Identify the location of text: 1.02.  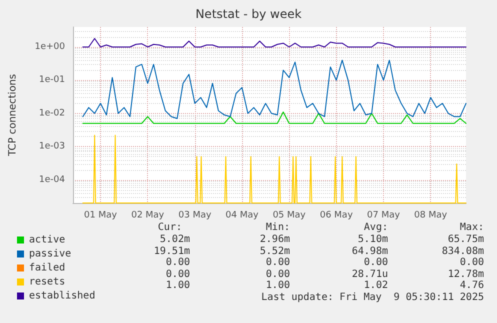
(376, 286).